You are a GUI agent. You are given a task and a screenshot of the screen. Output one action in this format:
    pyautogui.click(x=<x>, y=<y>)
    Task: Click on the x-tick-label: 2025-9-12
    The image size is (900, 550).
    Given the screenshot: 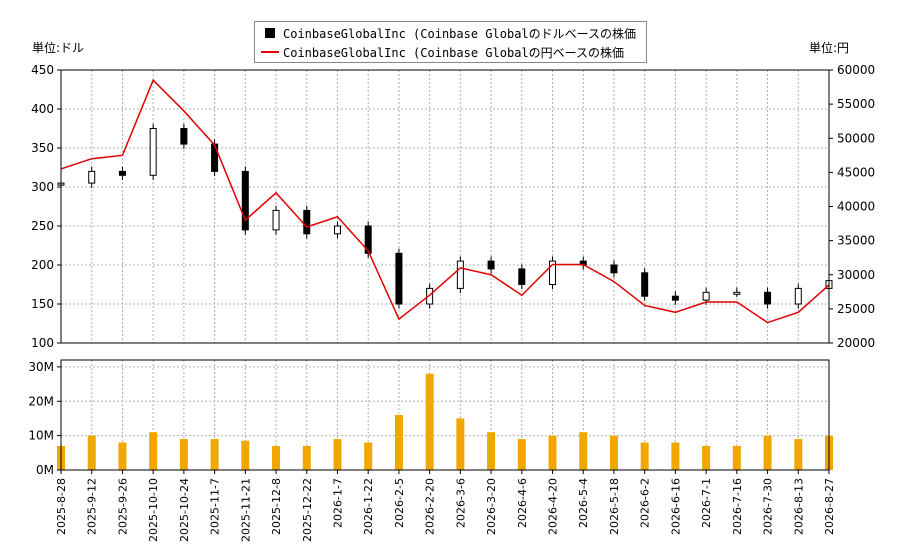 What is the action you would take?
    pyautogui.click(x=92, y=506)
    